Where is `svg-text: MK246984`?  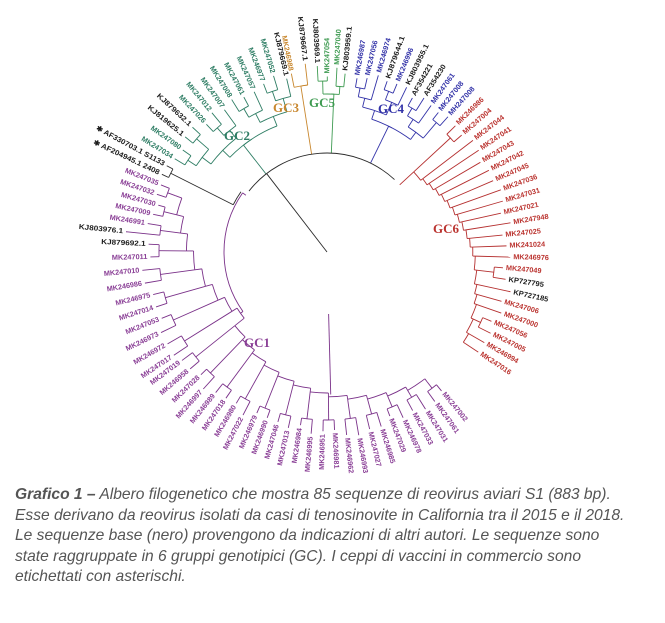
svg-text: MK246984 is located at coordinates (297, 445).